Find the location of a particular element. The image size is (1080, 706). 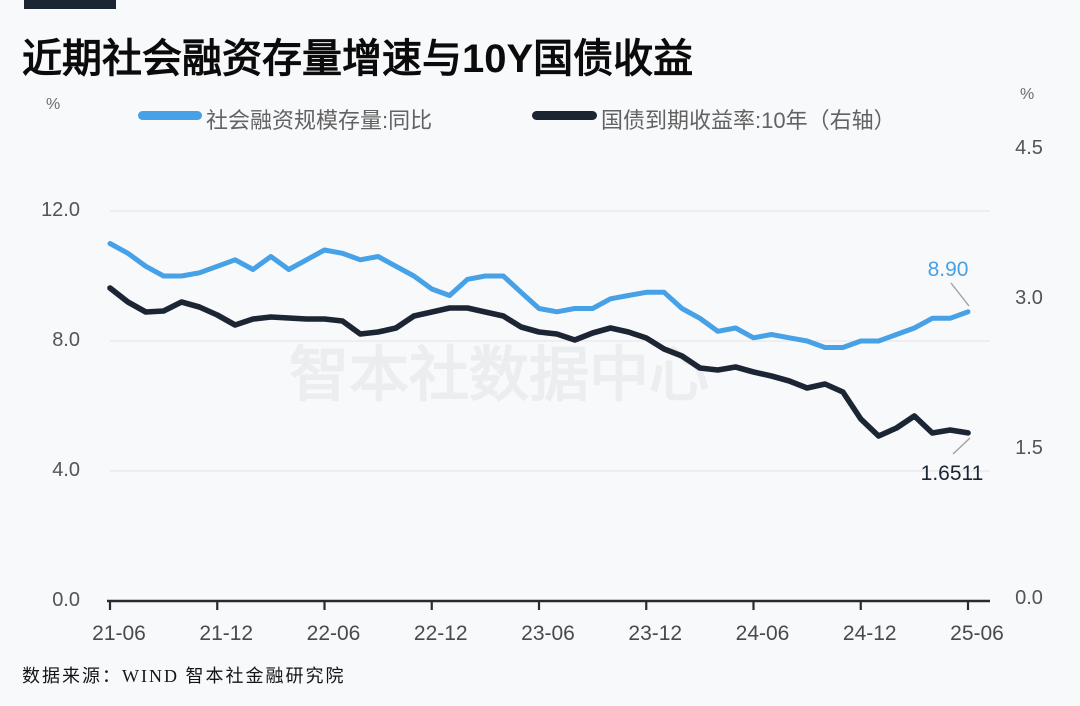

data-source-note: 数据来源：WIND 智本社金融研究院 is located at coordinates (184, 676).